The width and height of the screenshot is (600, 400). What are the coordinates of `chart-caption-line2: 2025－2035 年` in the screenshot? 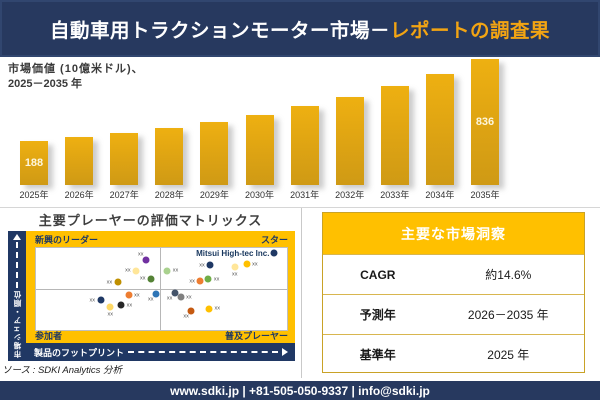 It's located at (45, 84).